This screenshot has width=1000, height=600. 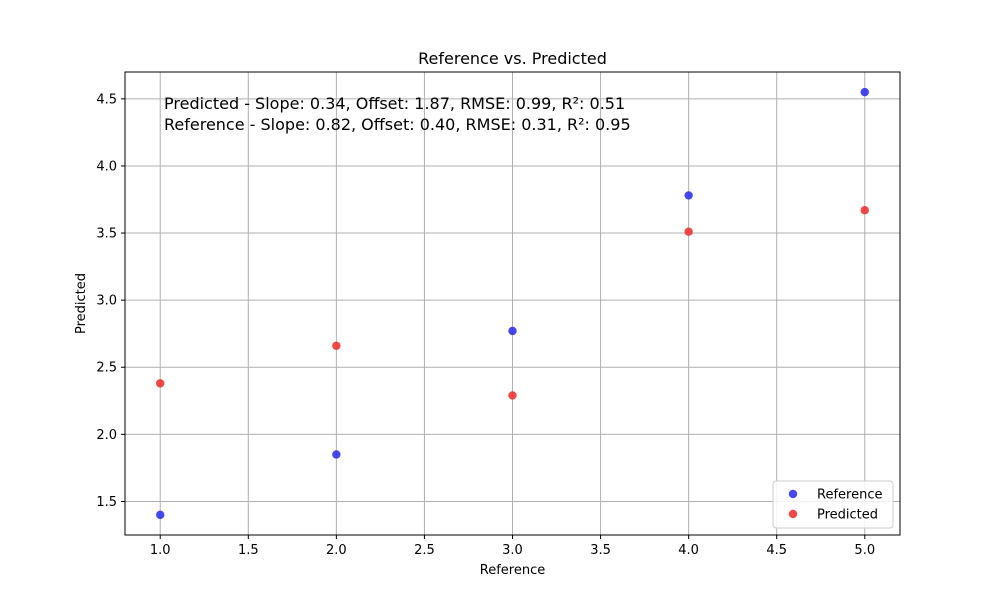 I want to click on x-axis-ticks: 1.0 1.5 2.0 2.5 3.0 3.5 4.0 4.5 5.0, so click(x=512, y=546).